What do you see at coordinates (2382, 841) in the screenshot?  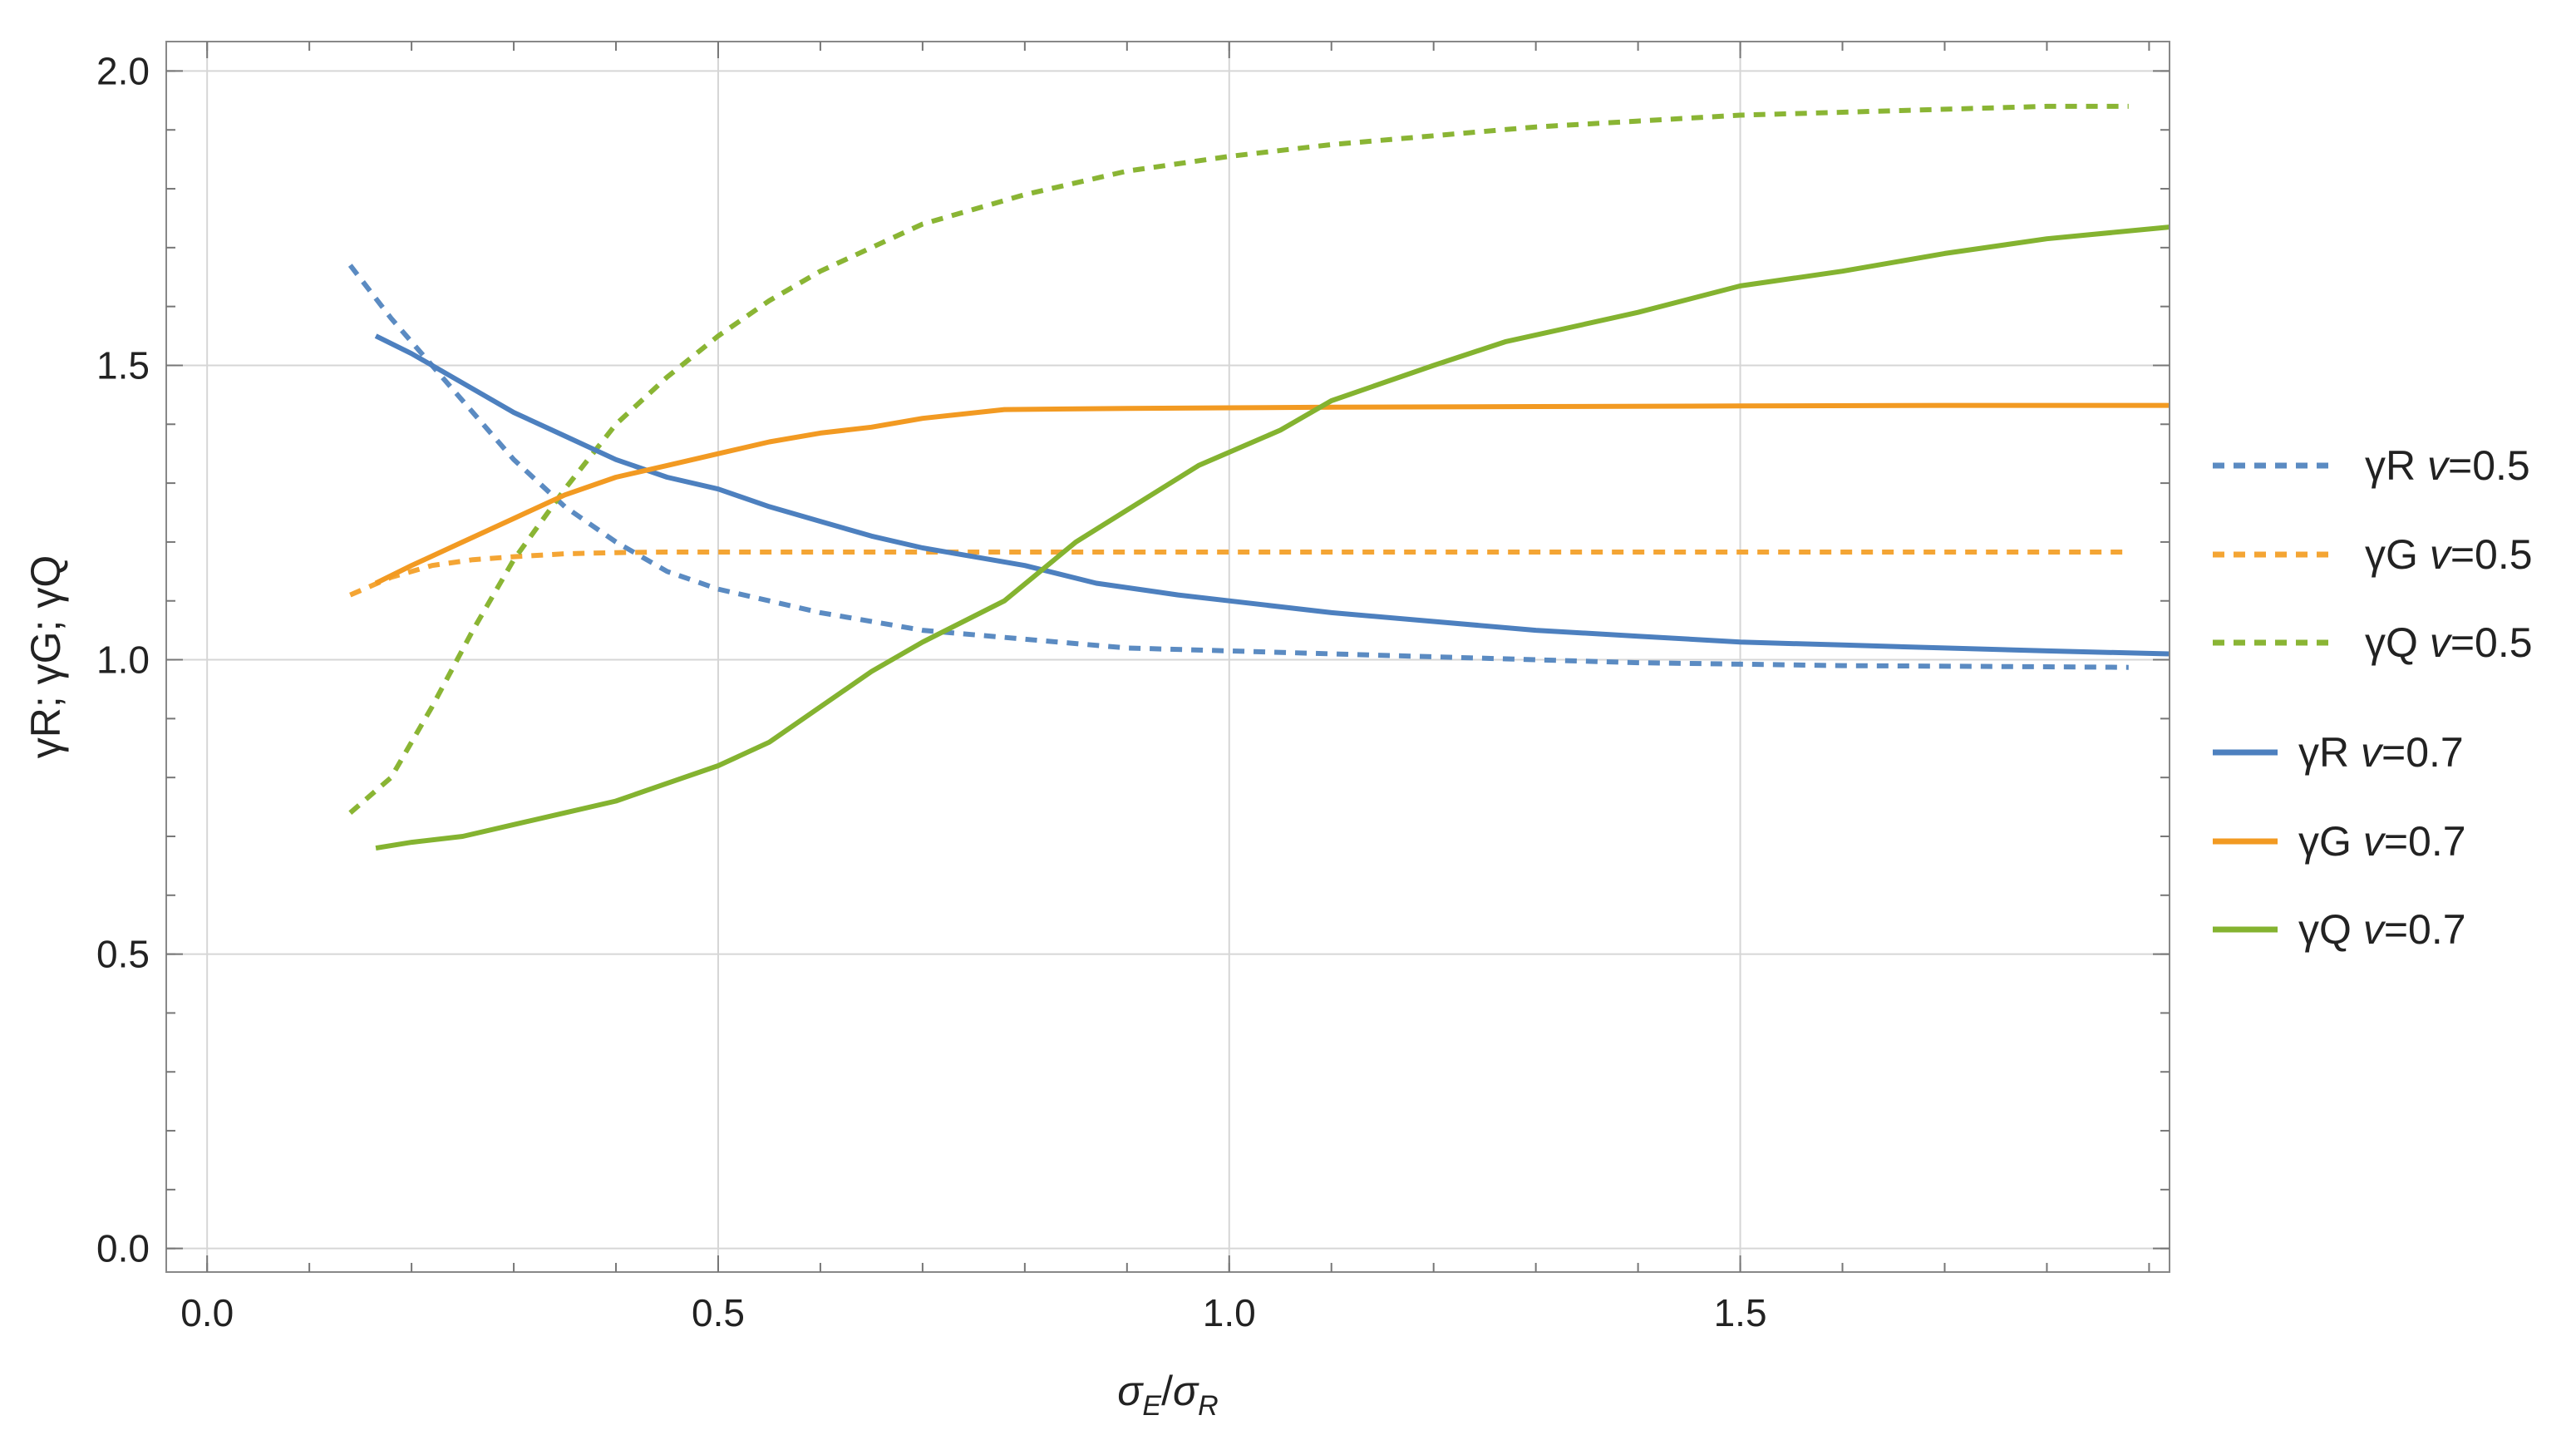 I see `legend-label-4: γG v=0.7` at bounding box center [2382, 841].